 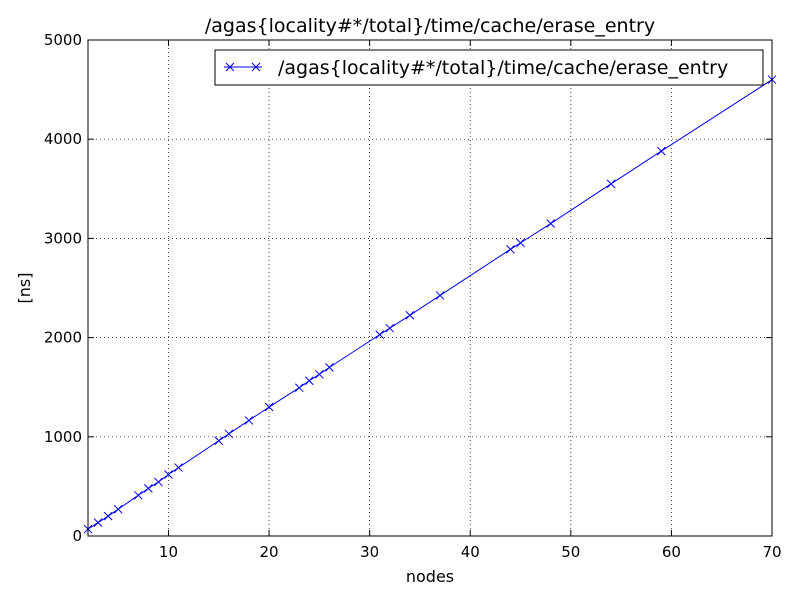 What do you see at coordinates (269, 552) in the screenshot?
I see `x-tick-label: 20` at bounding box center [269, 552].